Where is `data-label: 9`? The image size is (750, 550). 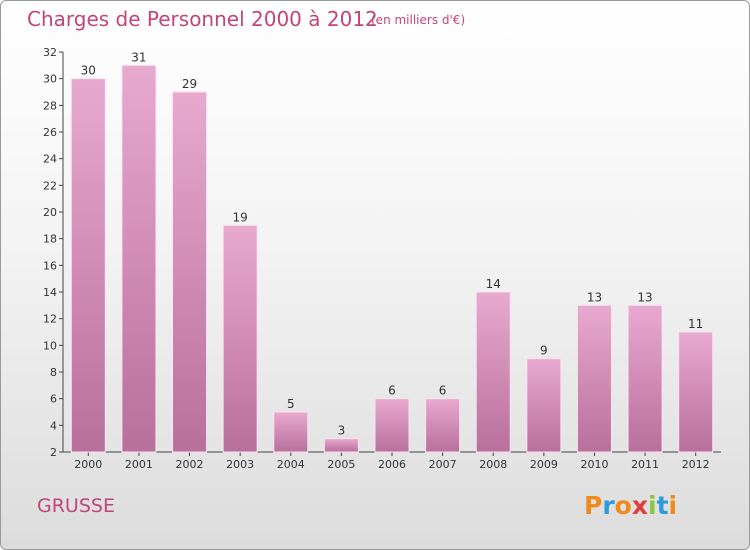
data-label: 9 is located at coordinates (544, 351).